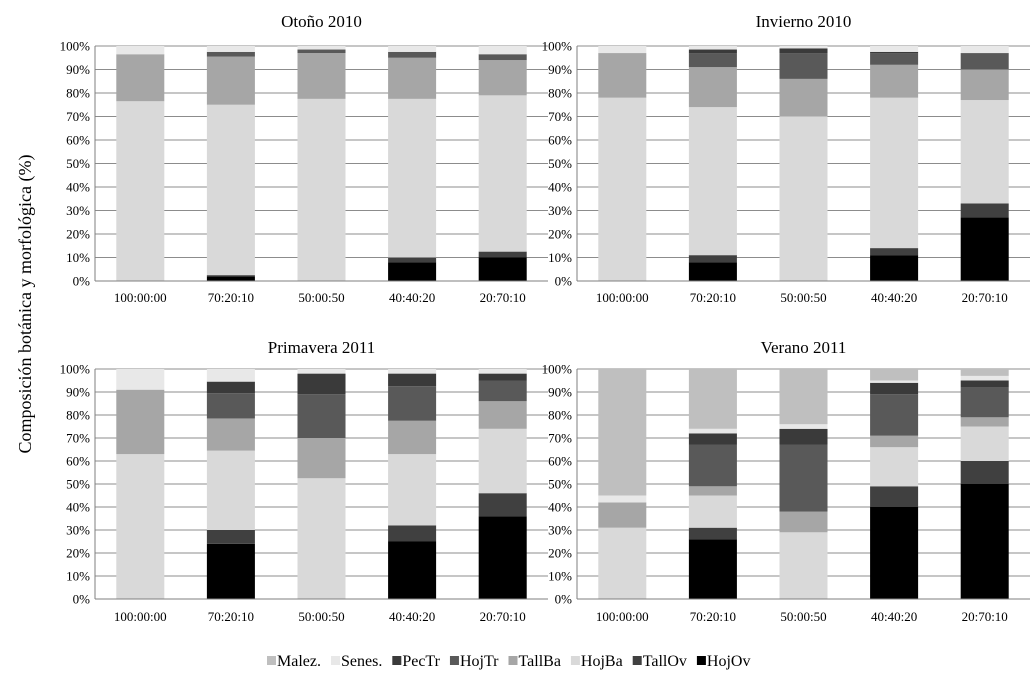  I want to click on legend-label: PecTr, so click(421, 661).